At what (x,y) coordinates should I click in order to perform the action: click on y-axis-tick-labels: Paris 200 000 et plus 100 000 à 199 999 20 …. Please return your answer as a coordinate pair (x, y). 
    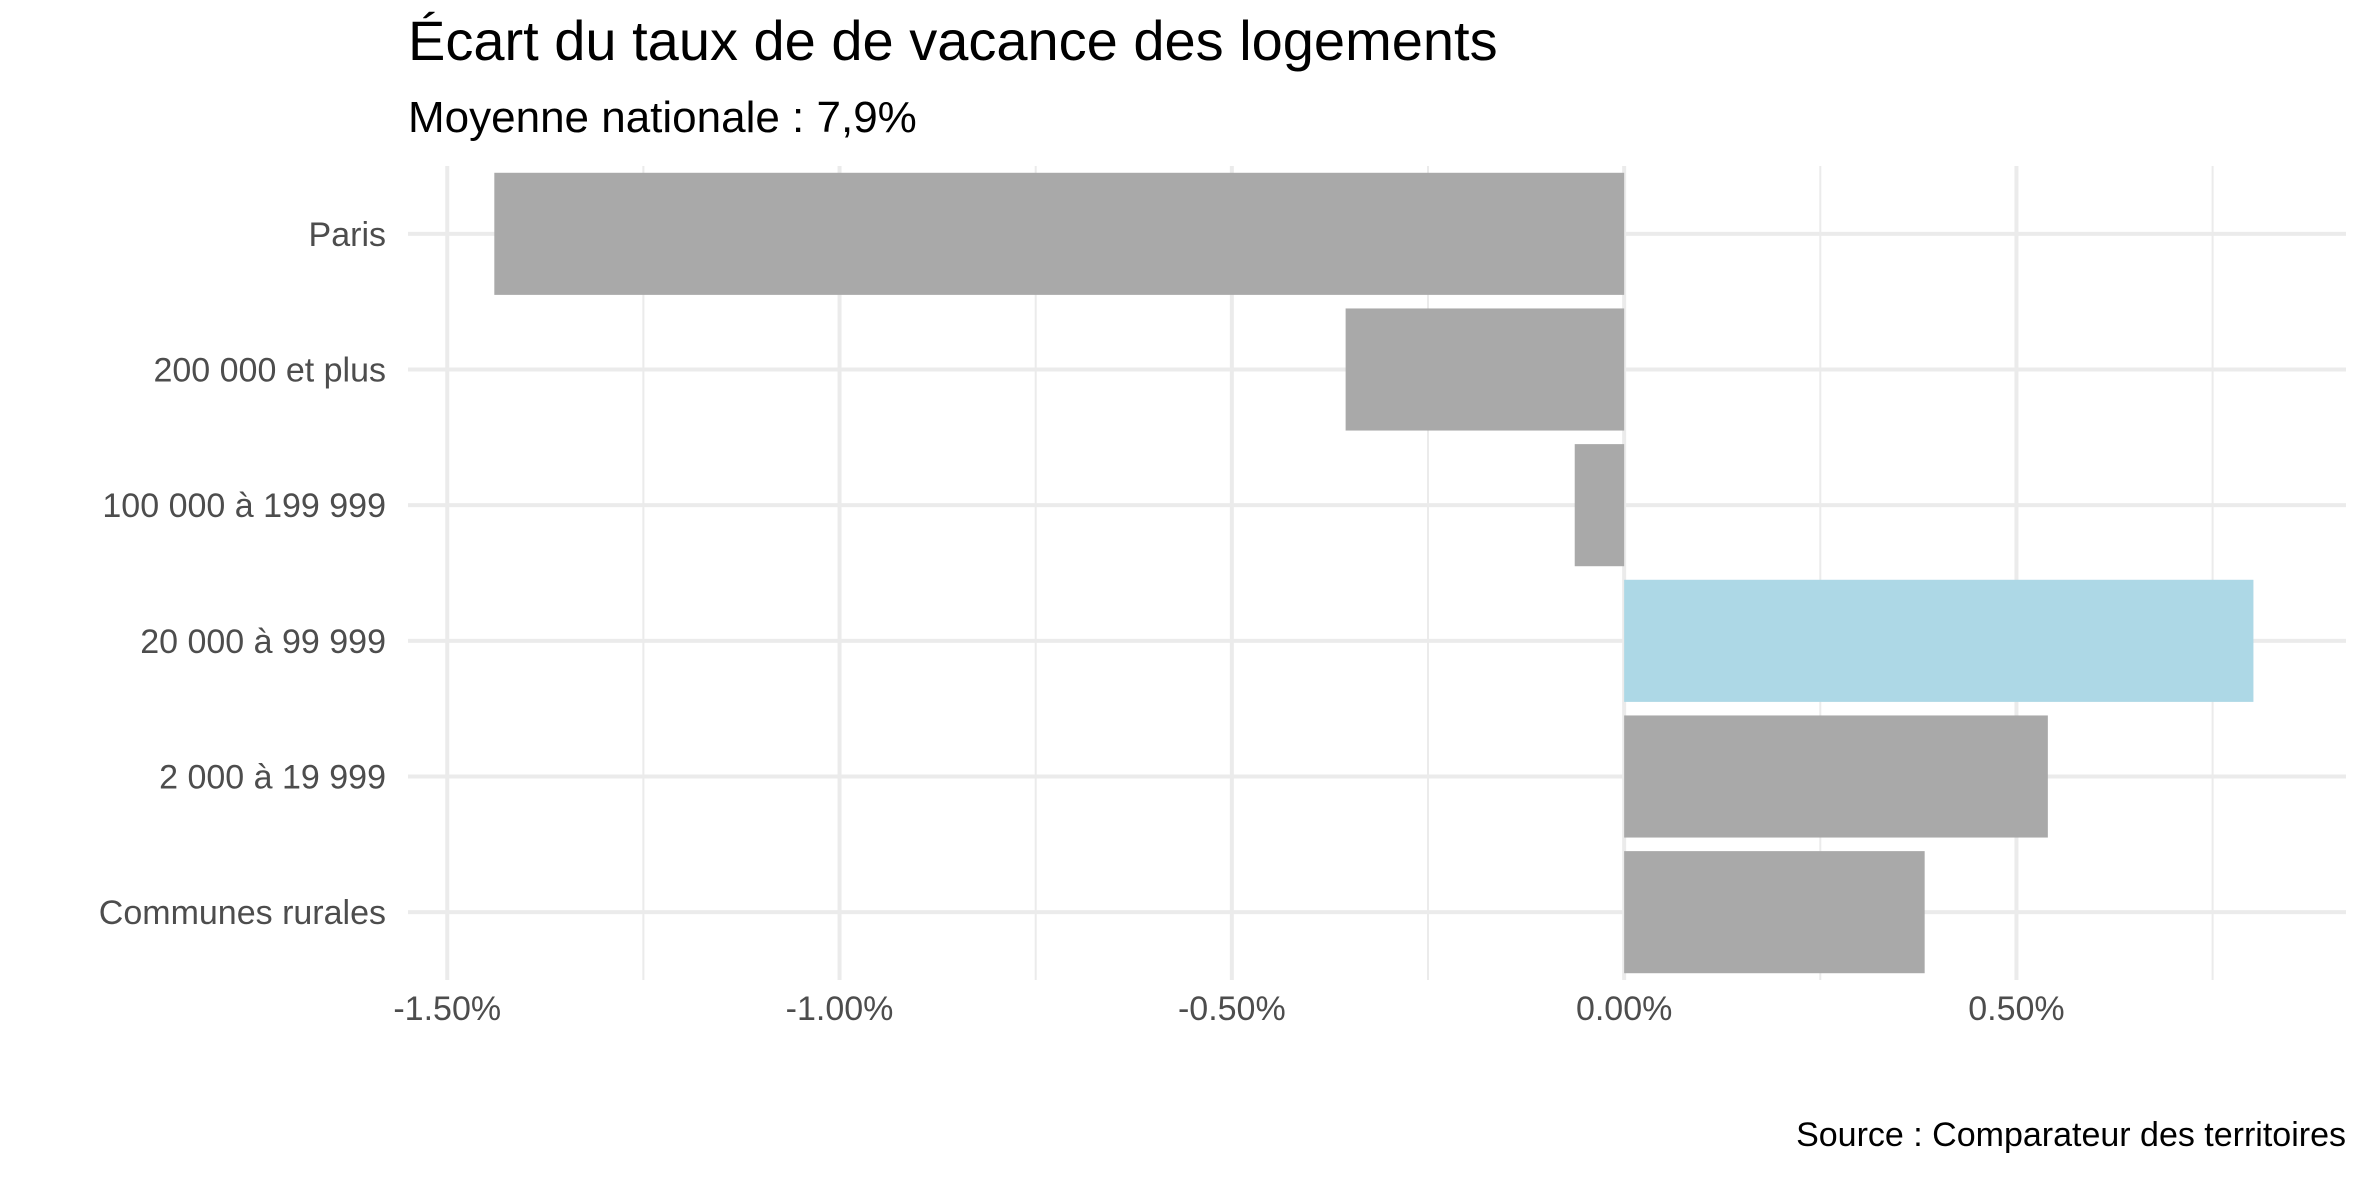
    Looking at the image, I should click on (242, 574).